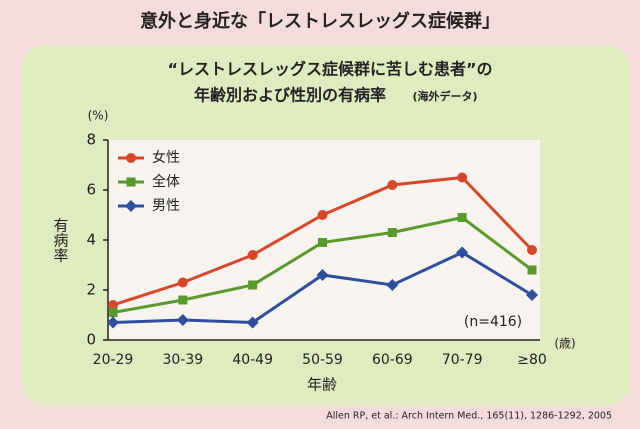 This screenshot has height=429, width=640. I want to click on header: 意外と身近な「レストレスレッグス症候群」, so click(320, 21).